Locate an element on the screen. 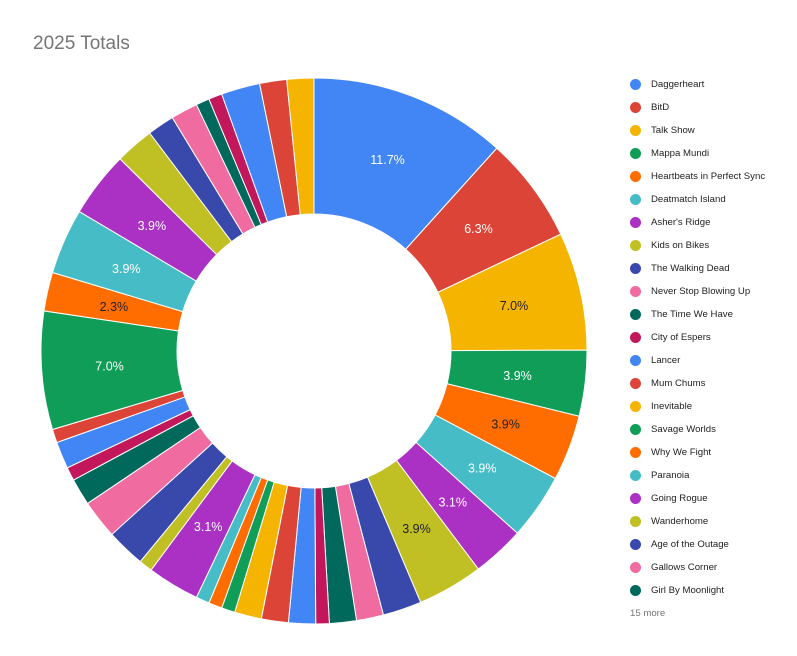 The image size is (797, 656). legend-label: Asher's Ridge is located at coordinates (681, 222).